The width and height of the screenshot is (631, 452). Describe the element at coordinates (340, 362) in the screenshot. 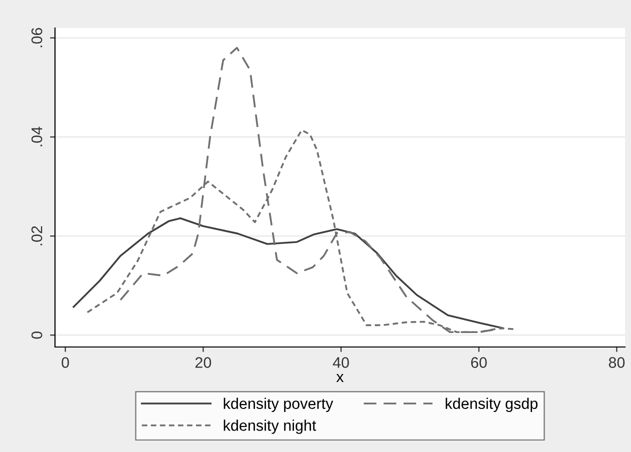

I see `x-tick-label: 40` at that location.